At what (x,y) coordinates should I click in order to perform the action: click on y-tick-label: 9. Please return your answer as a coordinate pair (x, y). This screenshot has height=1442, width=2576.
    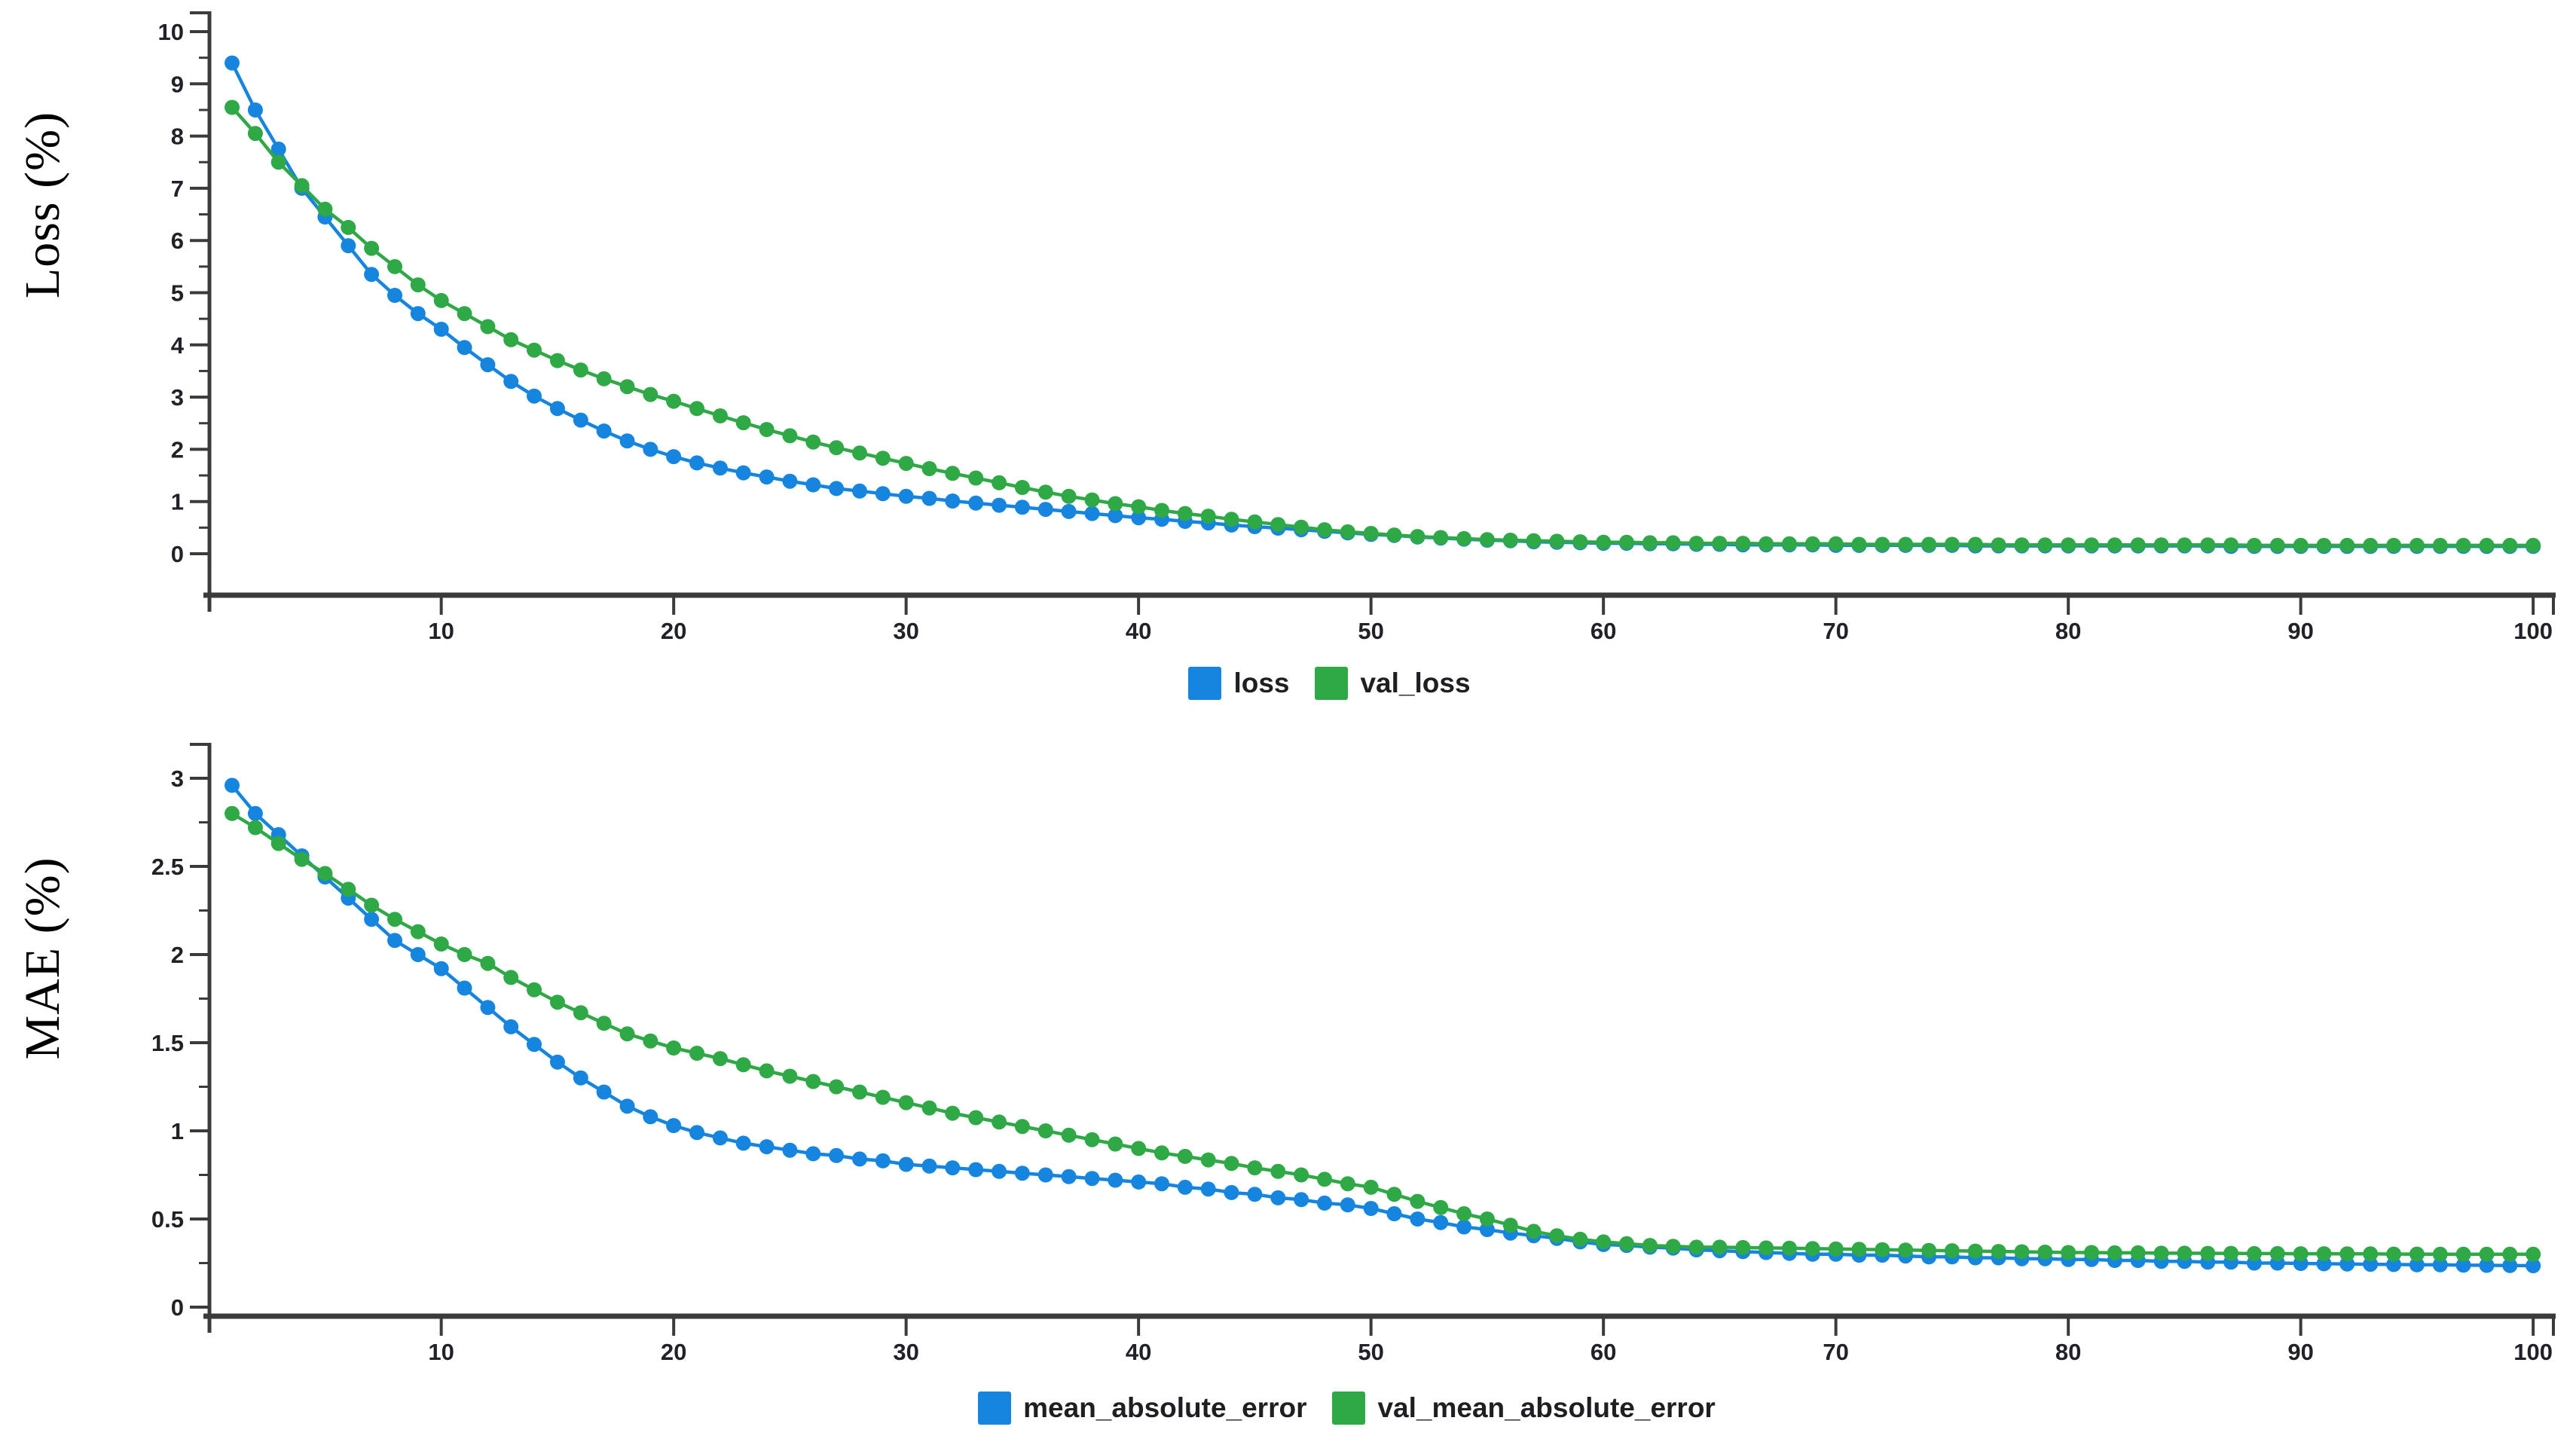
    Looking at the image, I should click on (177, 84).